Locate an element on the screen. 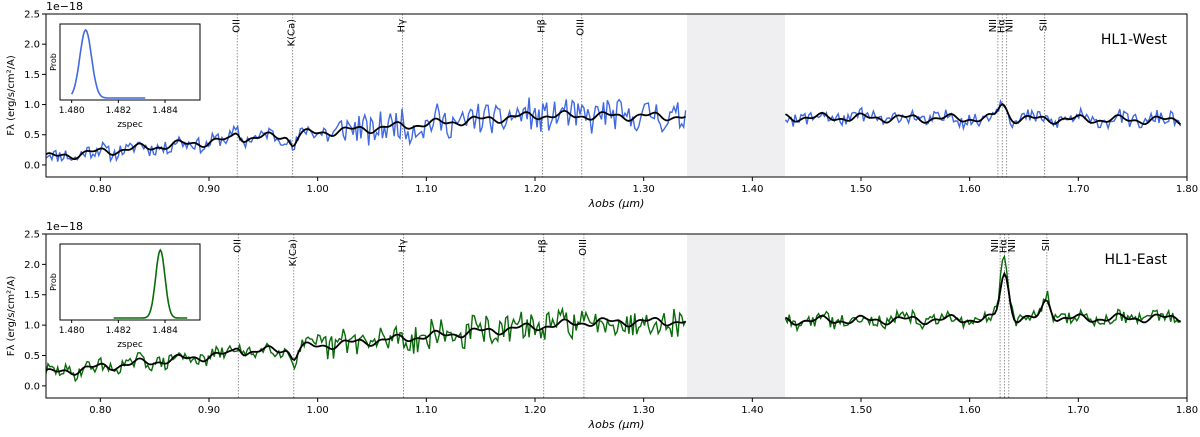 Image resolution: width=1200 pixels, height=437 pixels. observed-spectrum-line is located at coordinates (614, 130).